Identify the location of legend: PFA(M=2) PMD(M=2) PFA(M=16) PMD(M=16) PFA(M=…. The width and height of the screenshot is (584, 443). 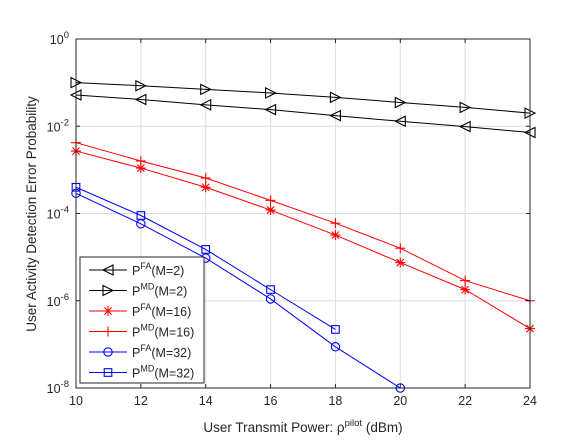
(142, 320).